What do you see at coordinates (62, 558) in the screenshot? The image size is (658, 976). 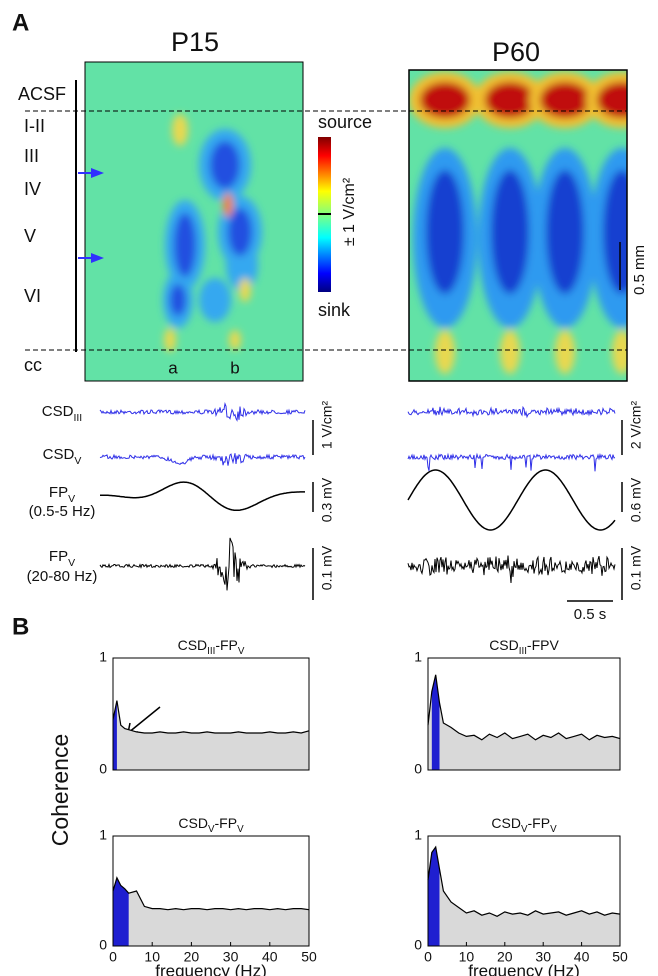 I see `trace-label: FPV` at bounding box center [62, 558].